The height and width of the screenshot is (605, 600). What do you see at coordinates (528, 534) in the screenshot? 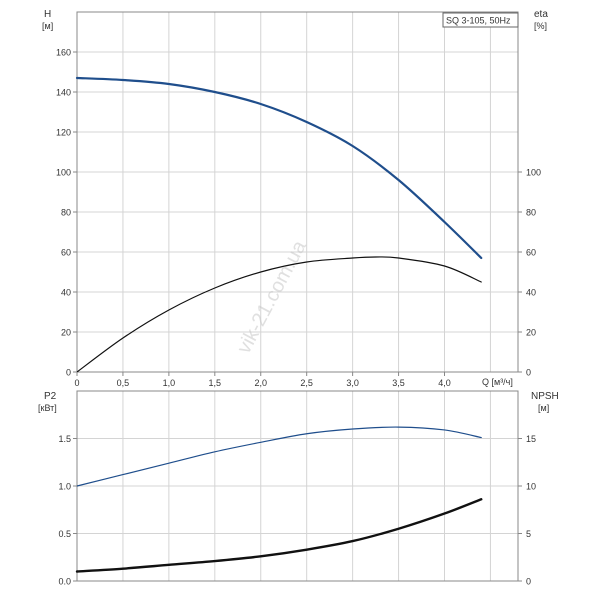
I see `bottom-right-tick-label: 5` at bounding box center [528, 534].